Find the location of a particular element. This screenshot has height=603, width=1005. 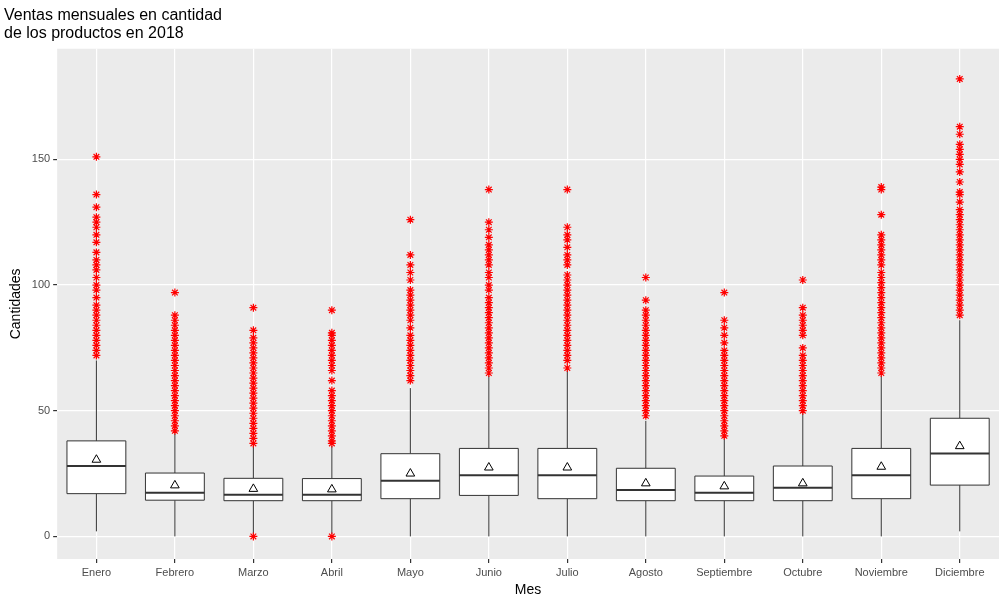

x-tick-label: Enero is located at coordinates (96, 571).